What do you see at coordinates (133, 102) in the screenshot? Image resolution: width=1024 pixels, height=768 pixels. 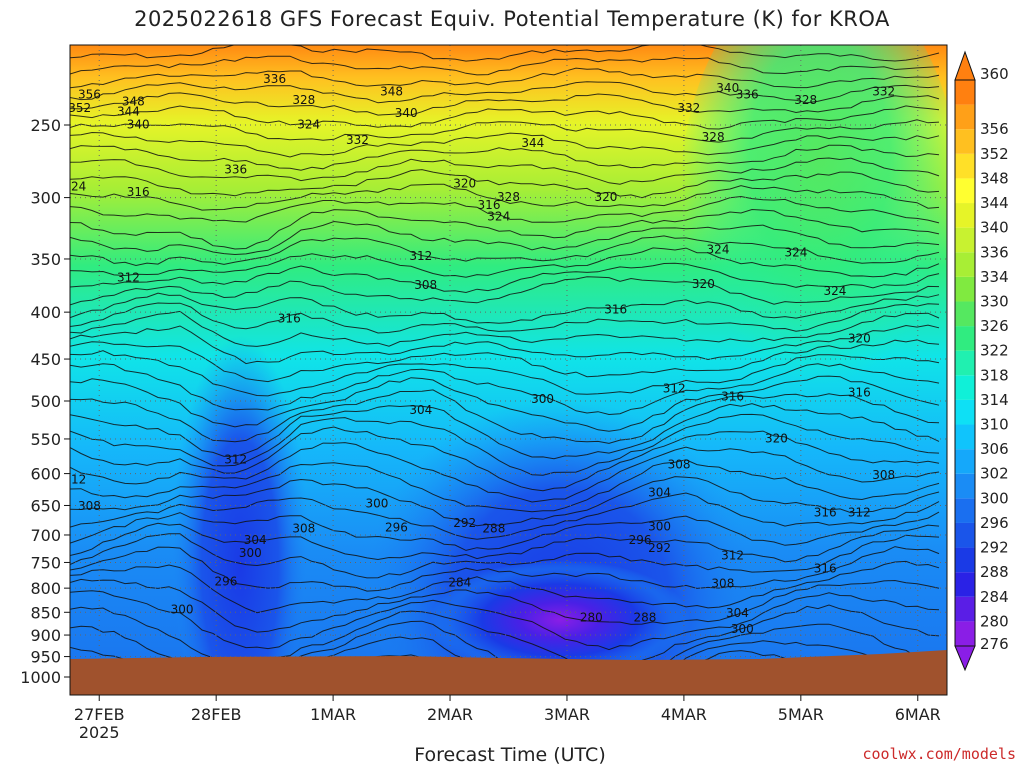 I see `contour-label: 348` at bounding box center [133, 102].